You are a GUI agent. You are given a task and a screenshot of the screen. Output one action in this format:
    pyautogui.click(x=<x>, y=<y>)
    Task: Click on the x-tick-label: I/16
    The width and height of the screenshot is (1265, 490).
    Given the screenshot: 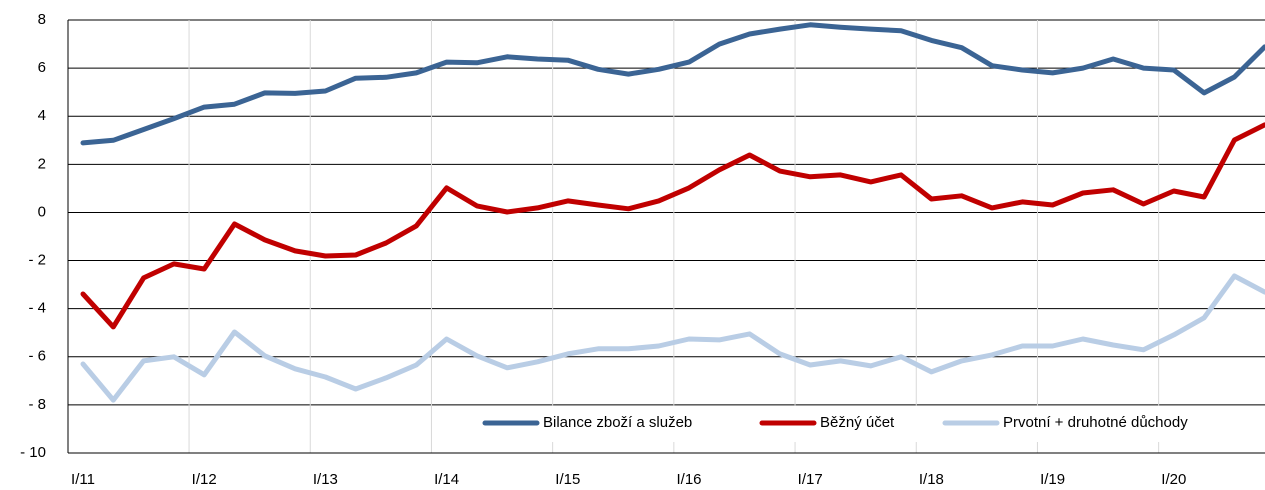 What is the action you would take?
    pyautogui.click(x=688, y=479)
    